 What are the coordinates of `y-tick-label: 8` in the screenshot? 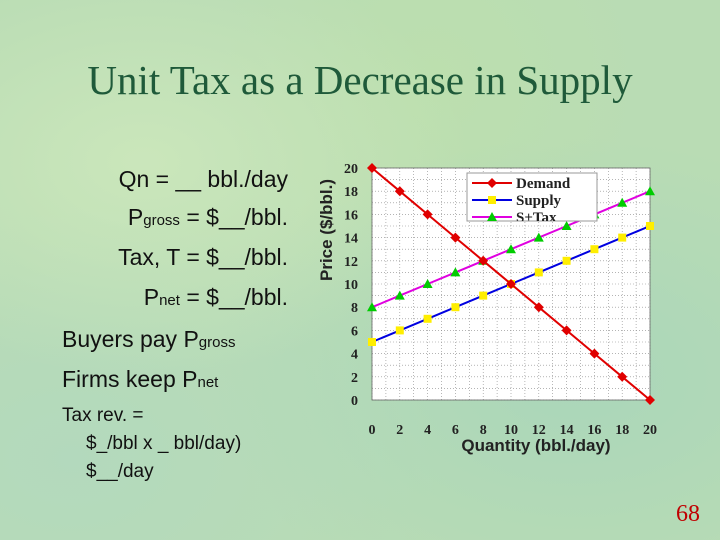 It's located at (354, 308).